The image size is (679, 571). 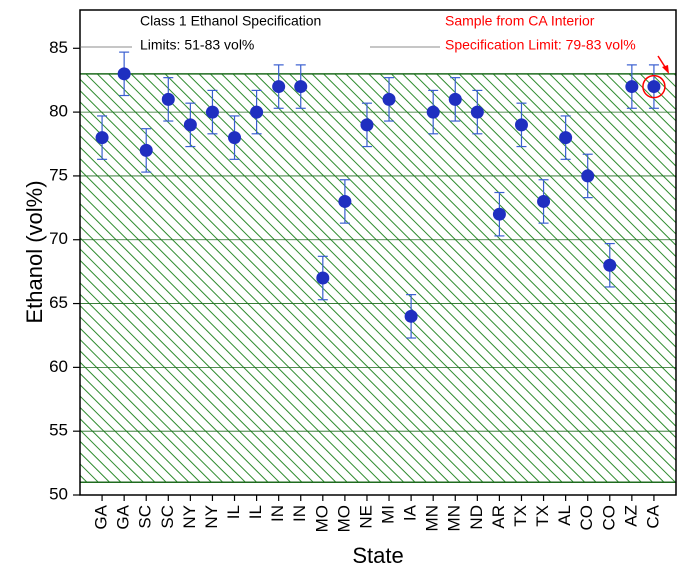 What do you see at coordinates (540, 45) in the screenshot?
I see `annotation: Specification Limit: 79-83 vol%` at bounding box center [540, 45].